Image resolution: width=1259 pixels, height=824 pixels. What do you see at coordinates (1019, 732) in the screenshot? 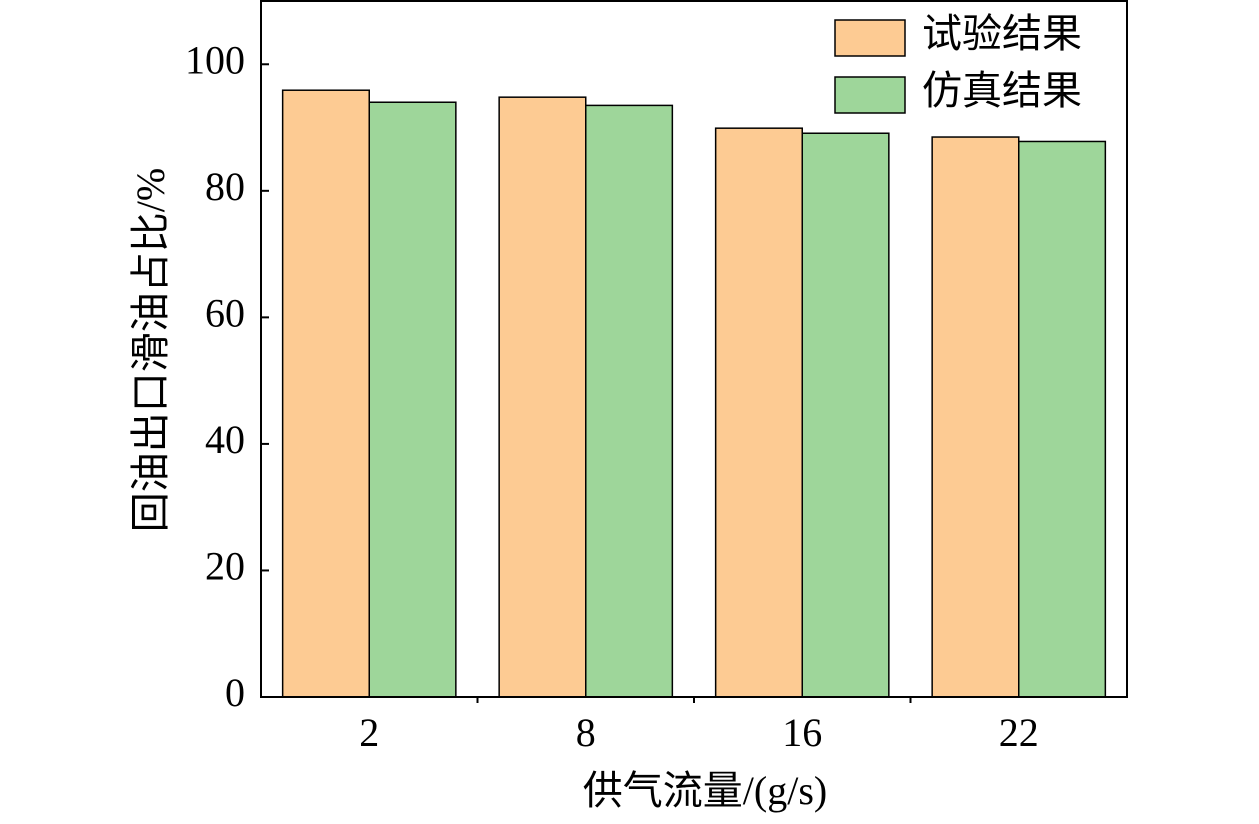
I see `x-tick-label: 22` at bounding box center [1019, 732].